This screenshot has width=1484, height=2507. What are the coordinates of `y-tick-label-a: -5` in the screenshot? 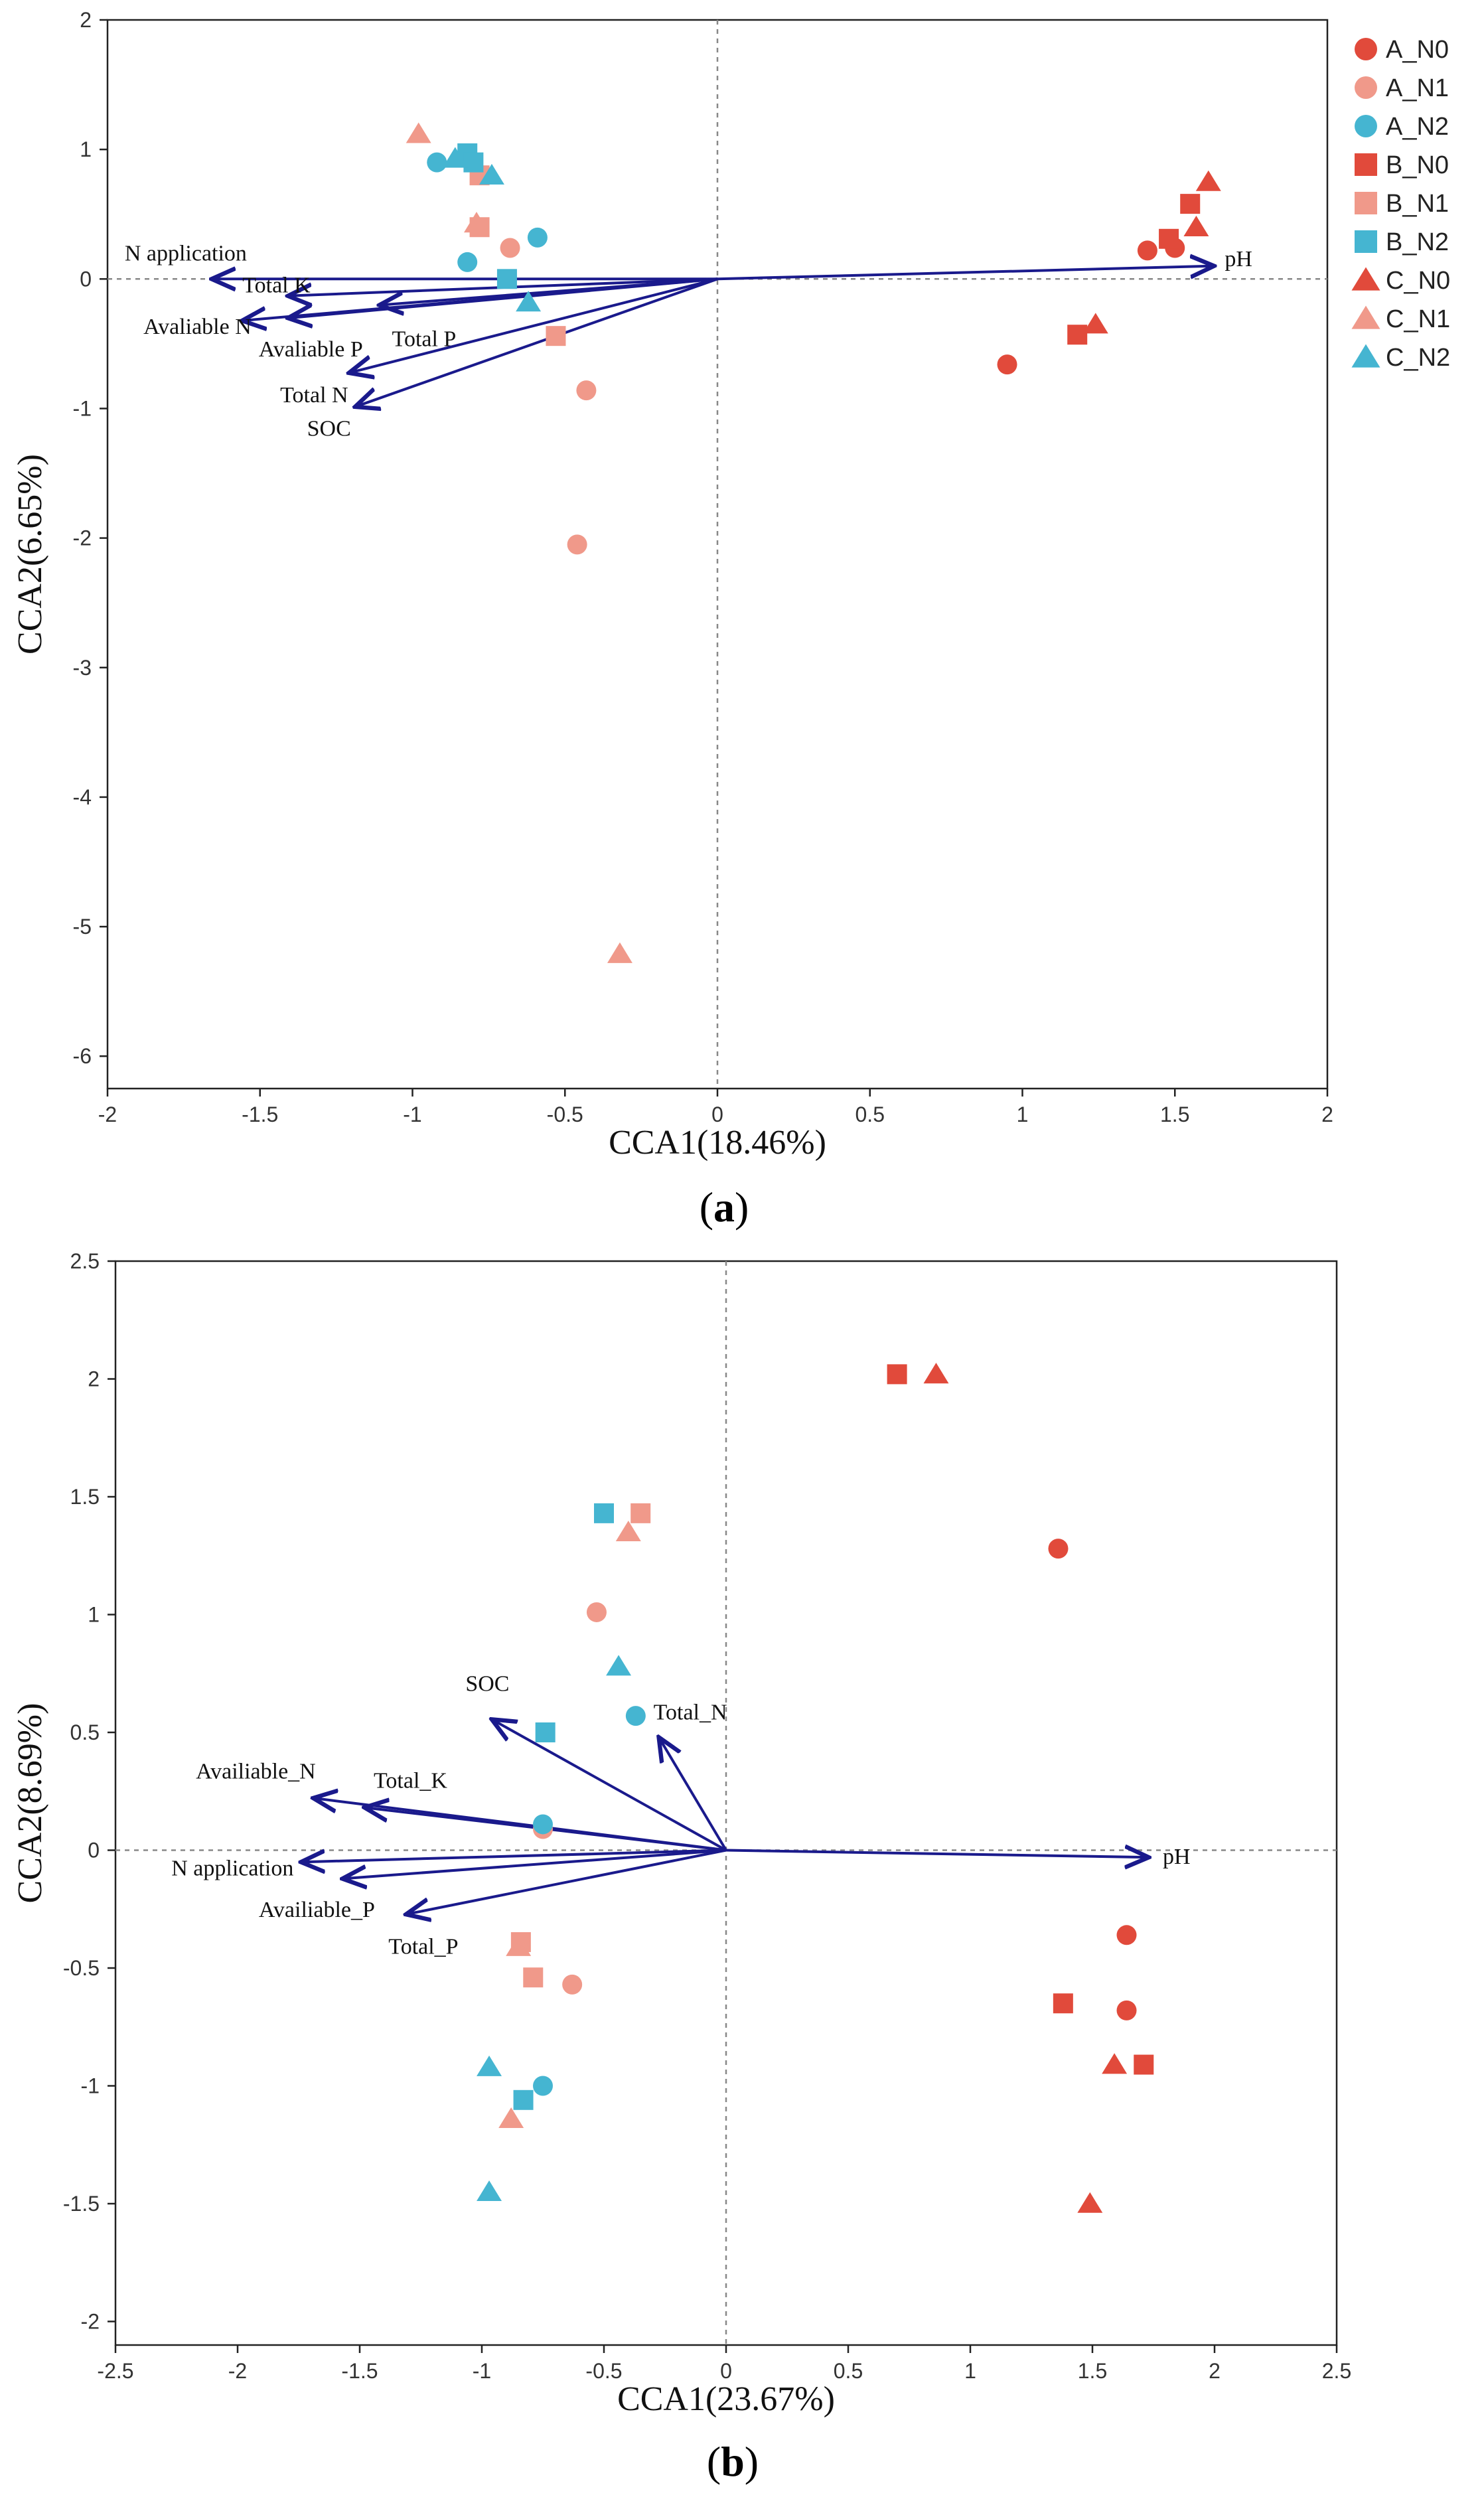 It's located at (82, 927).